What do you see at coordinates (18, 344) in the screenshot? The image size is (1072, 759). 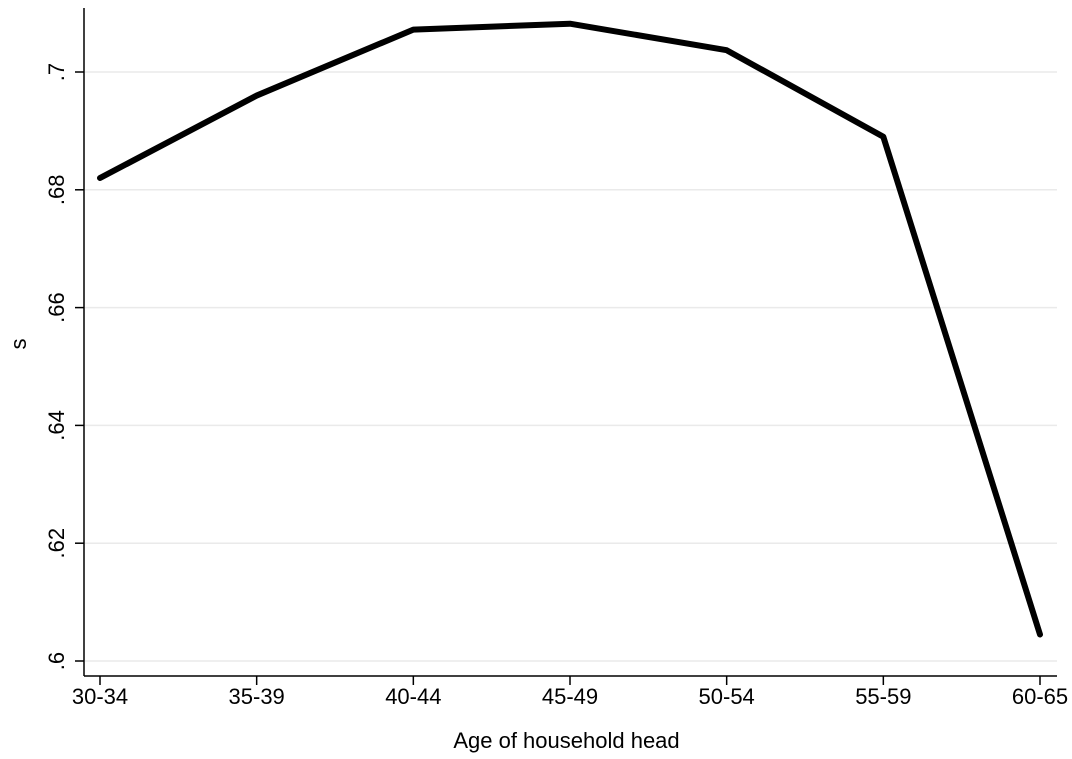 I see `y-axis-title: s` at bounding box center [18, 344].